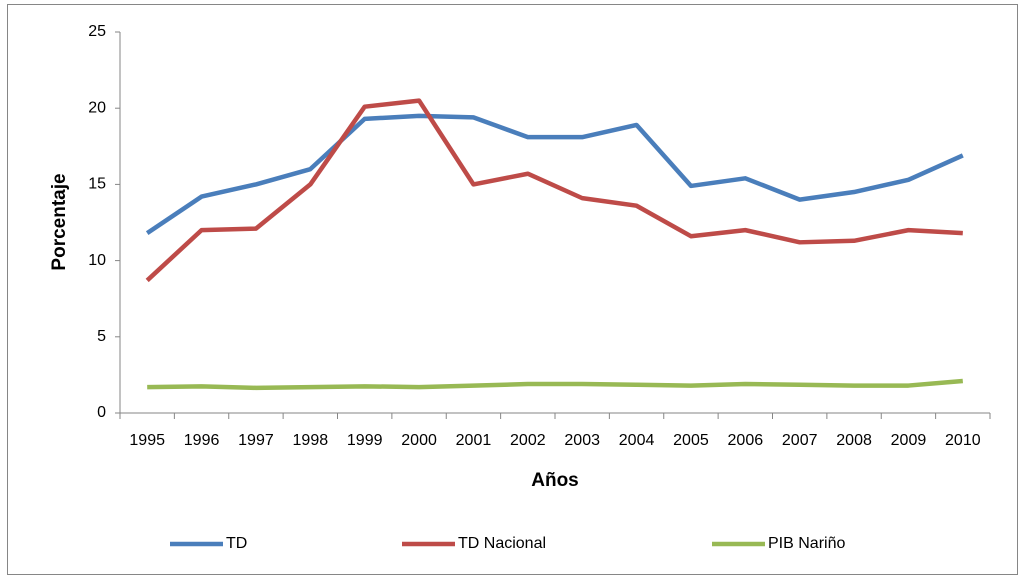 This screenshot has width=1023, height=579. I want to click on legend-label: TD Nacional, so click(502, 543).